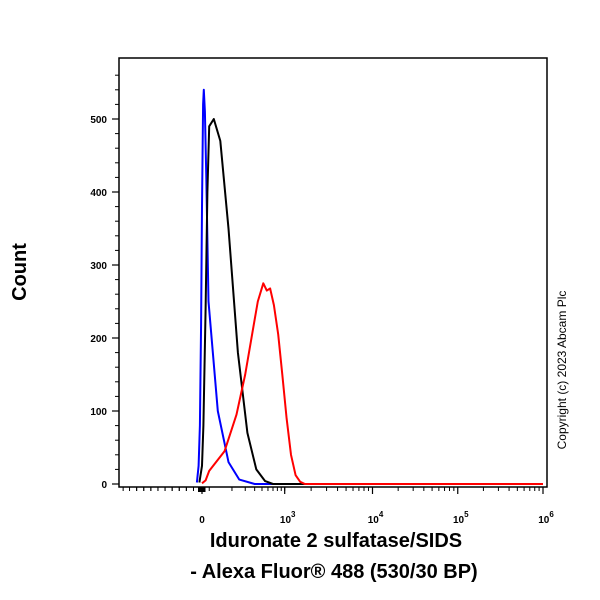 This screenshot has width=600, height=600. What do you see at coordinates (98, 339) in the screenshot?
I see `y-tick-label: 200` at bounding box center [98, 339].